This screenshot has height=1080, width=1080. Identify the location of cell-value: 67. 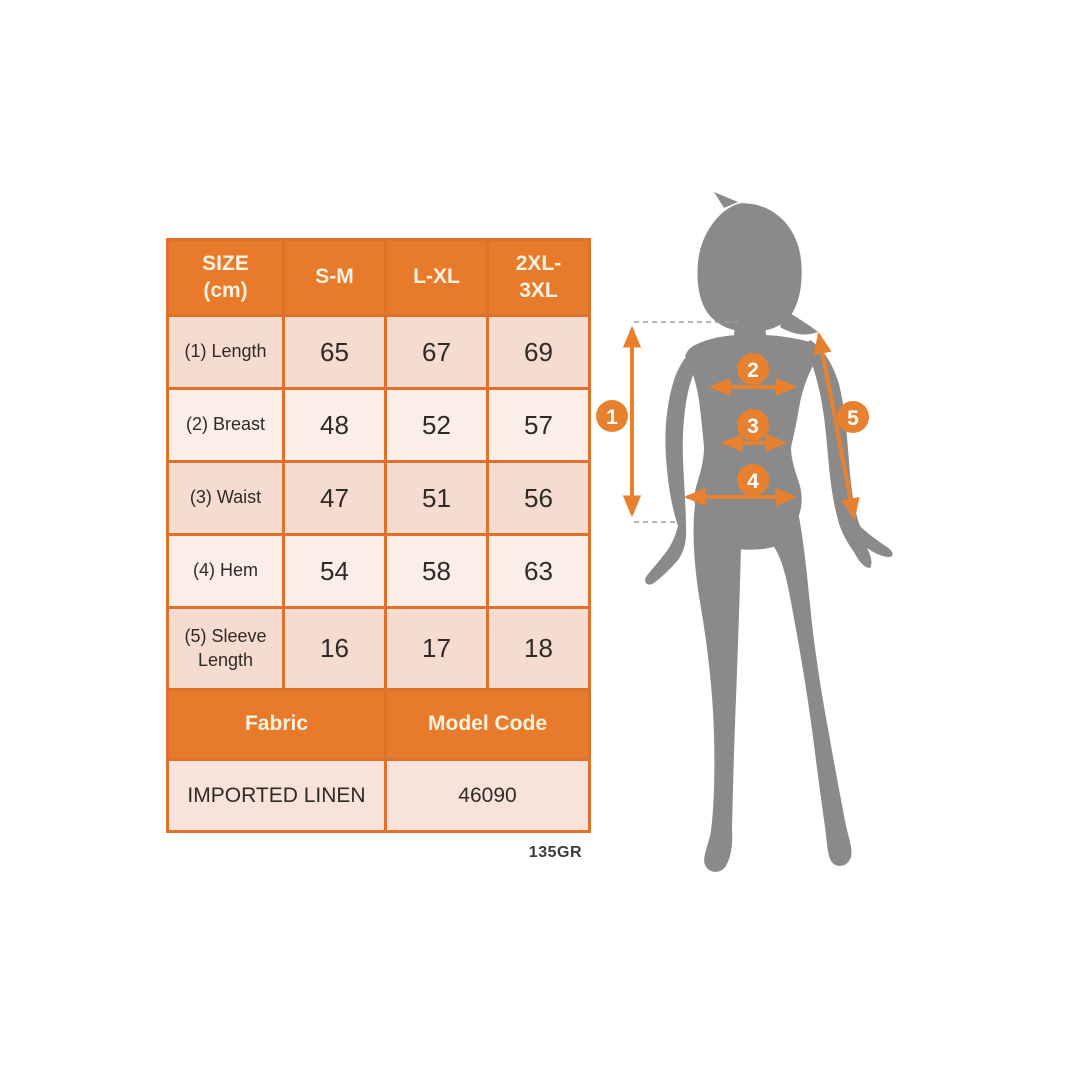
(436, 352).